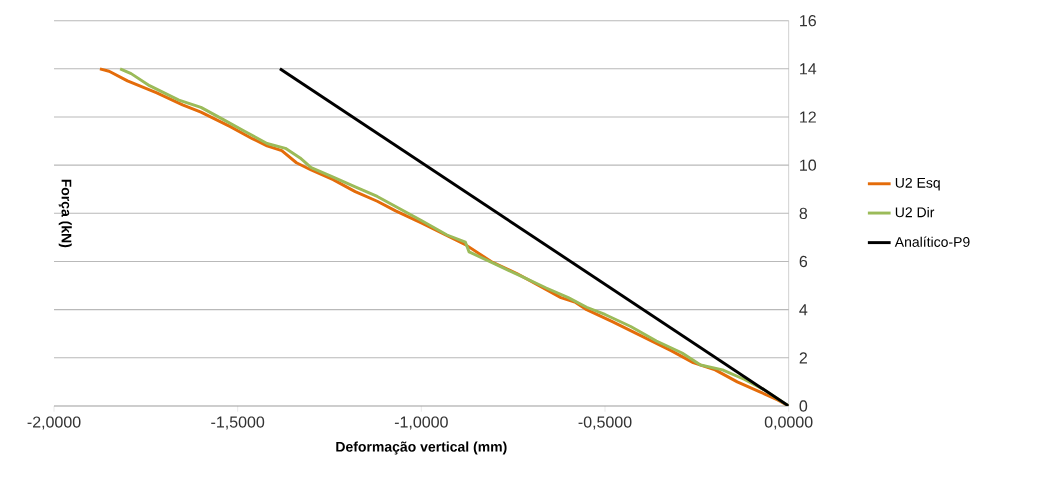 The image size is (1054, 488). What do you see at coordinates (605, 423) in the screenshot?
I see `x-tick-label: -0,5000` at bounding box center [605, 423].